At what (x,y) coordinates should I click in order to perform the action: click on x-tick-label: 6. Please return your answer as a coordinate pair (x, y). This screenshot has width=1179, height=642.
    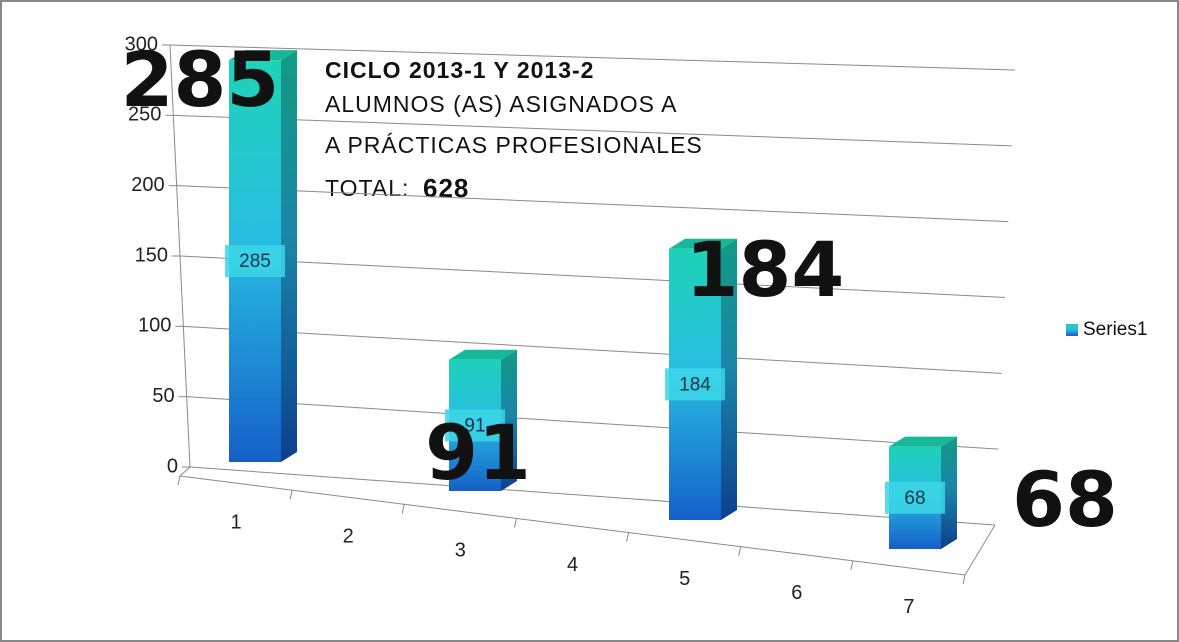
    Looking at the image, I should click on (796, 593).